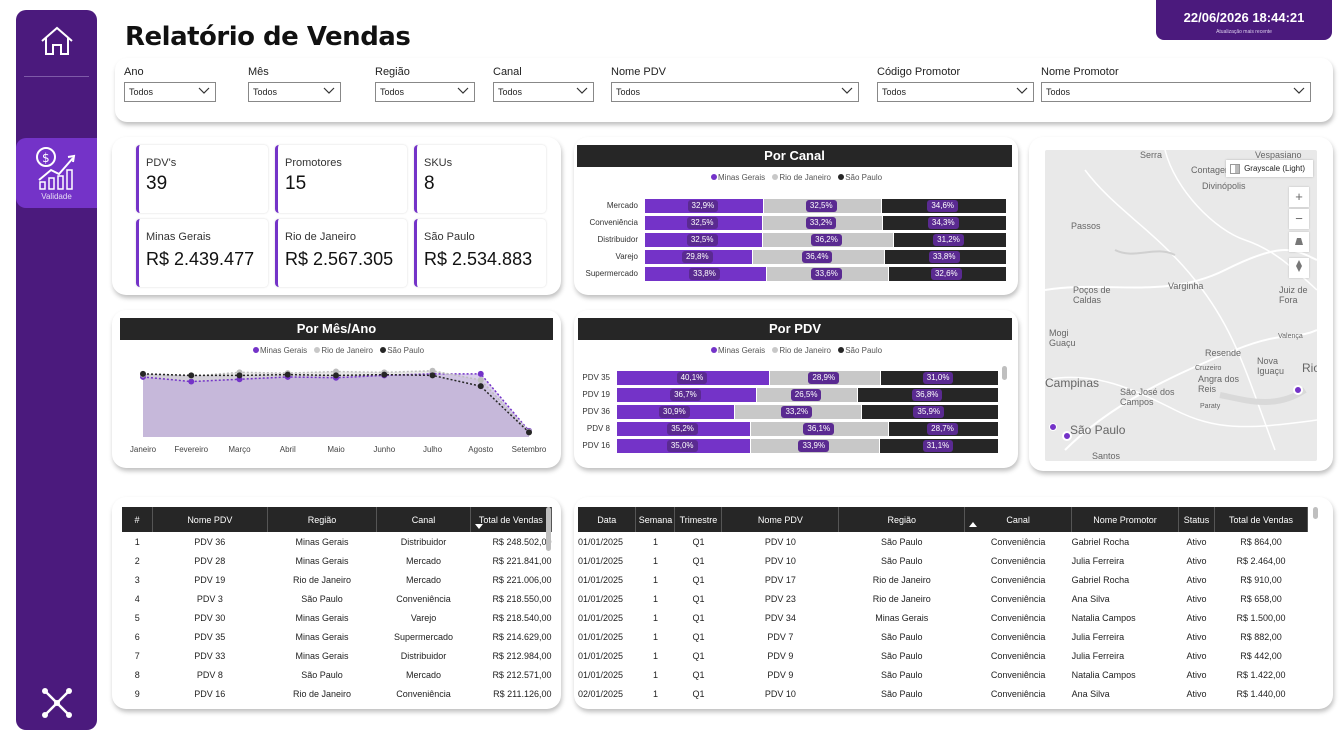 The image size is (1339, 750). What do you see at coordinates (795, 329) in the screenshot?
I see `chart-title: Por PDV` at bounding box center [795, 329].